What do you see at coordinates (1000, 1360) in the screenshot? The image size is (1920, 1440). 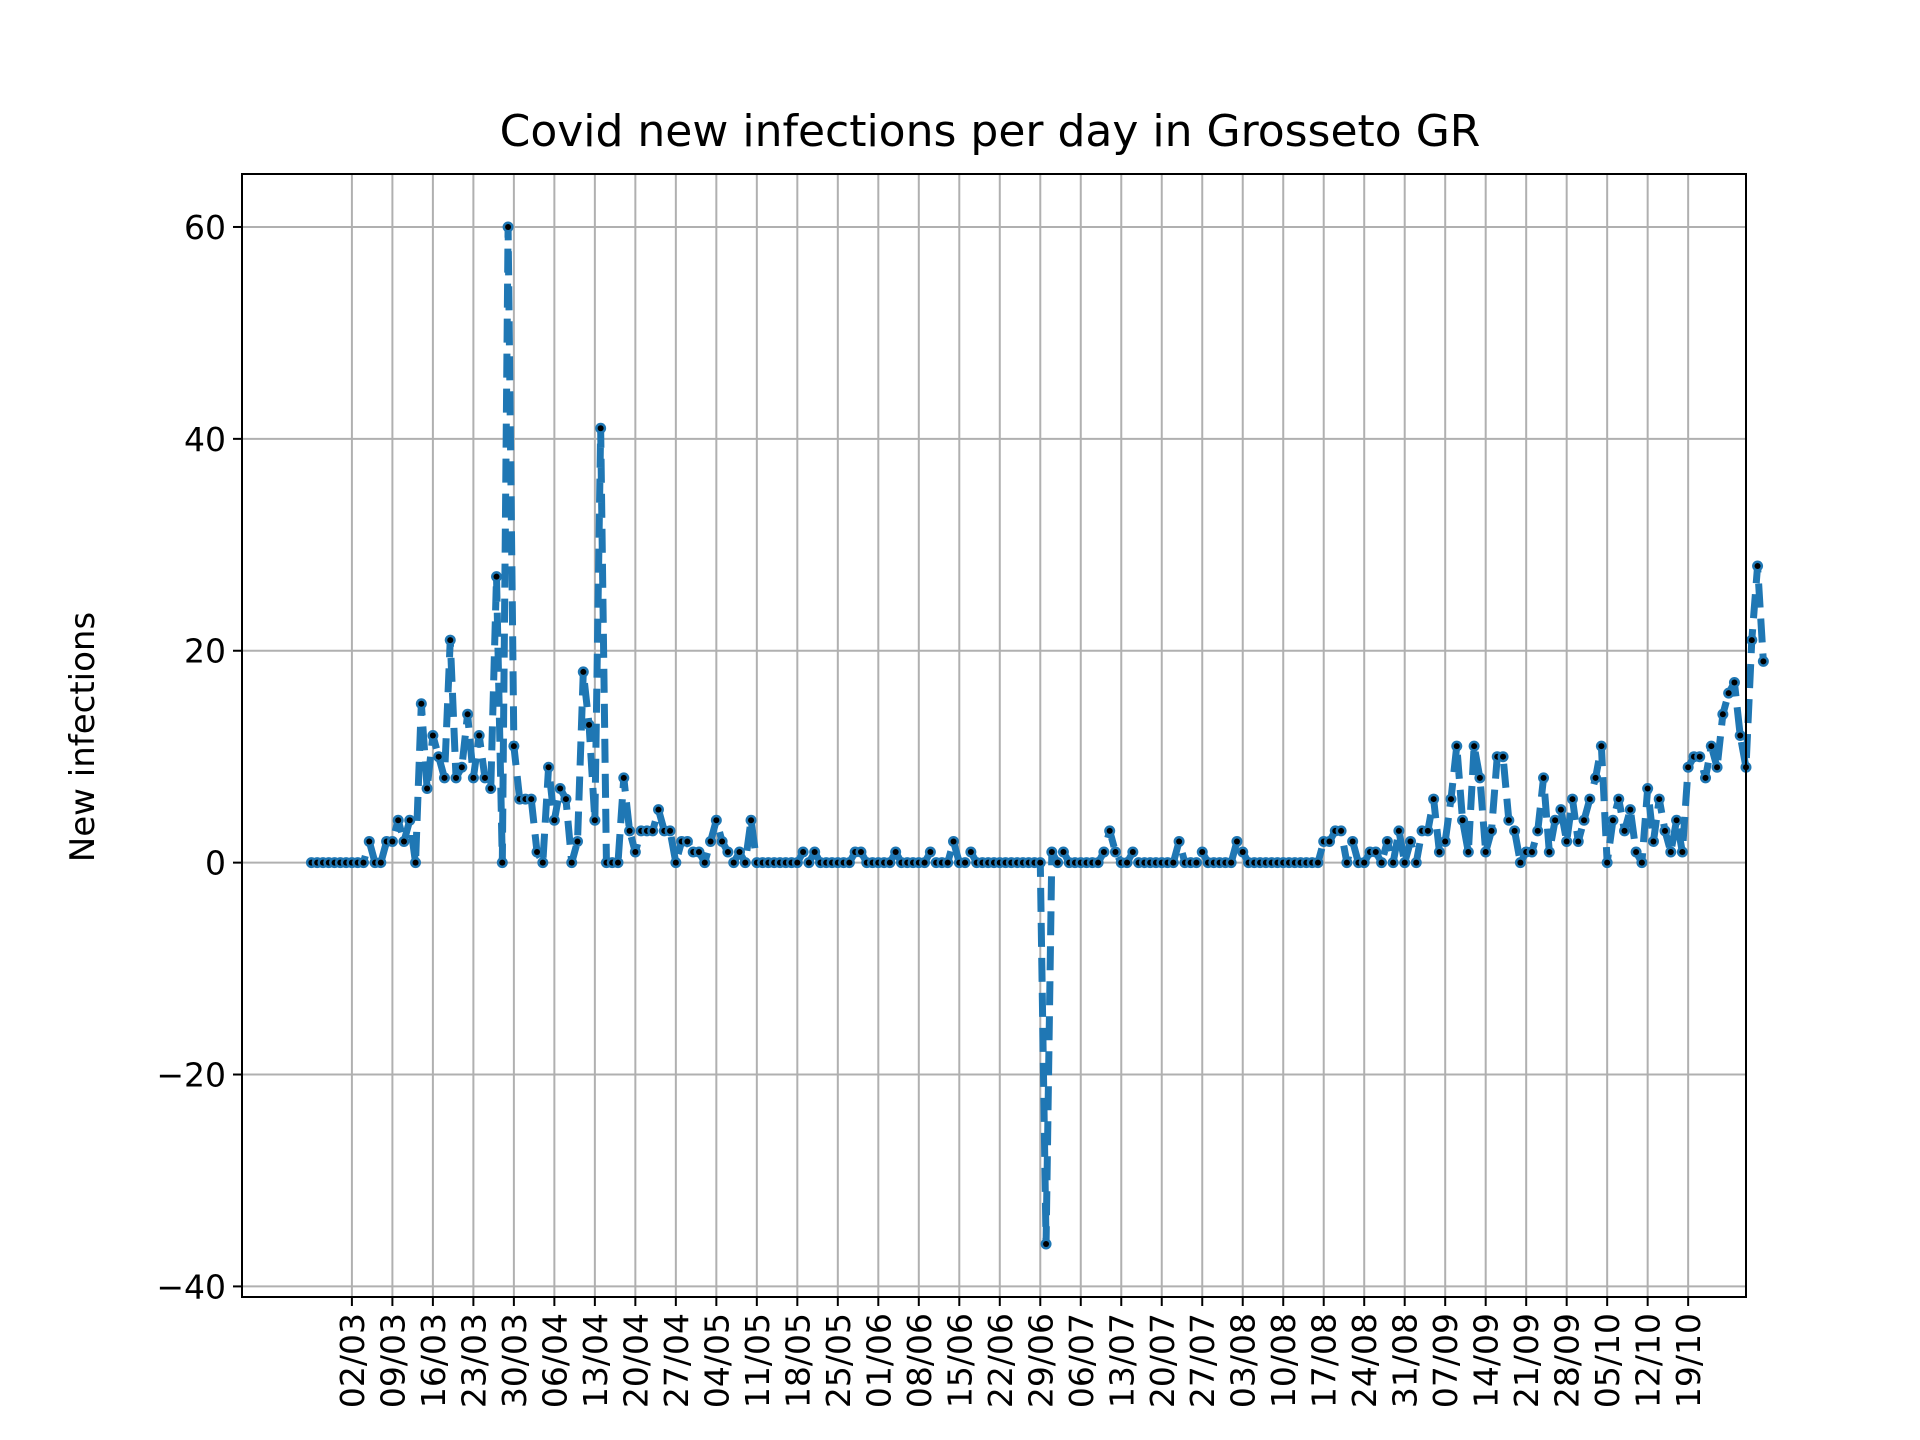 I see `x-tick-label: 22/06` at bounding box center [1000, 1360].